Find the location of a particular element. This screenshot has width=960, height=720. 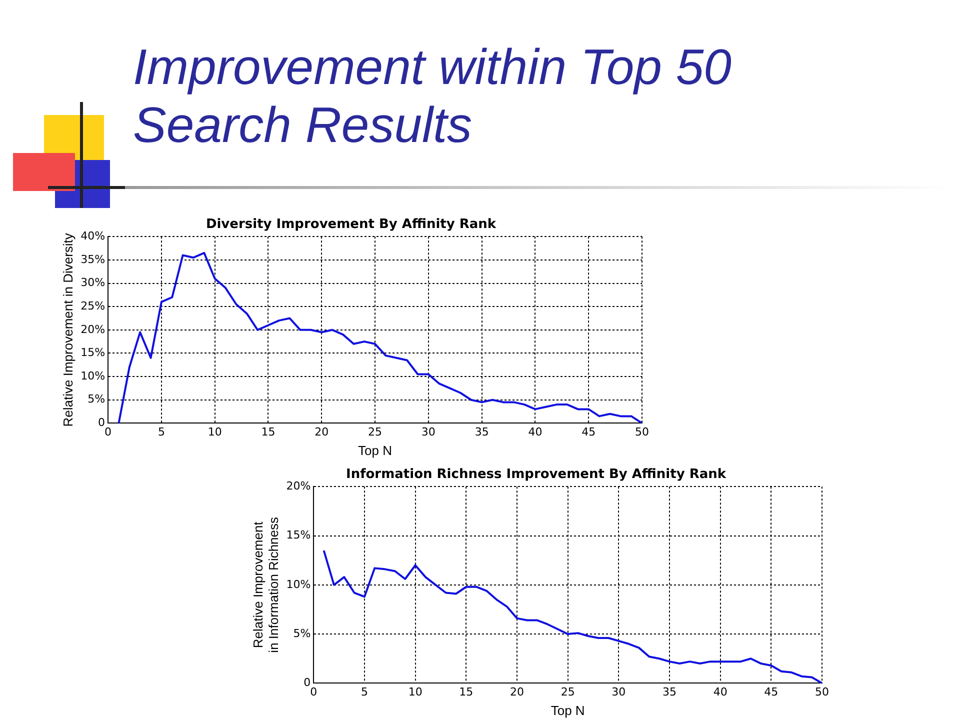

y-tick-label: 35% is located at coordinates (93, 259).